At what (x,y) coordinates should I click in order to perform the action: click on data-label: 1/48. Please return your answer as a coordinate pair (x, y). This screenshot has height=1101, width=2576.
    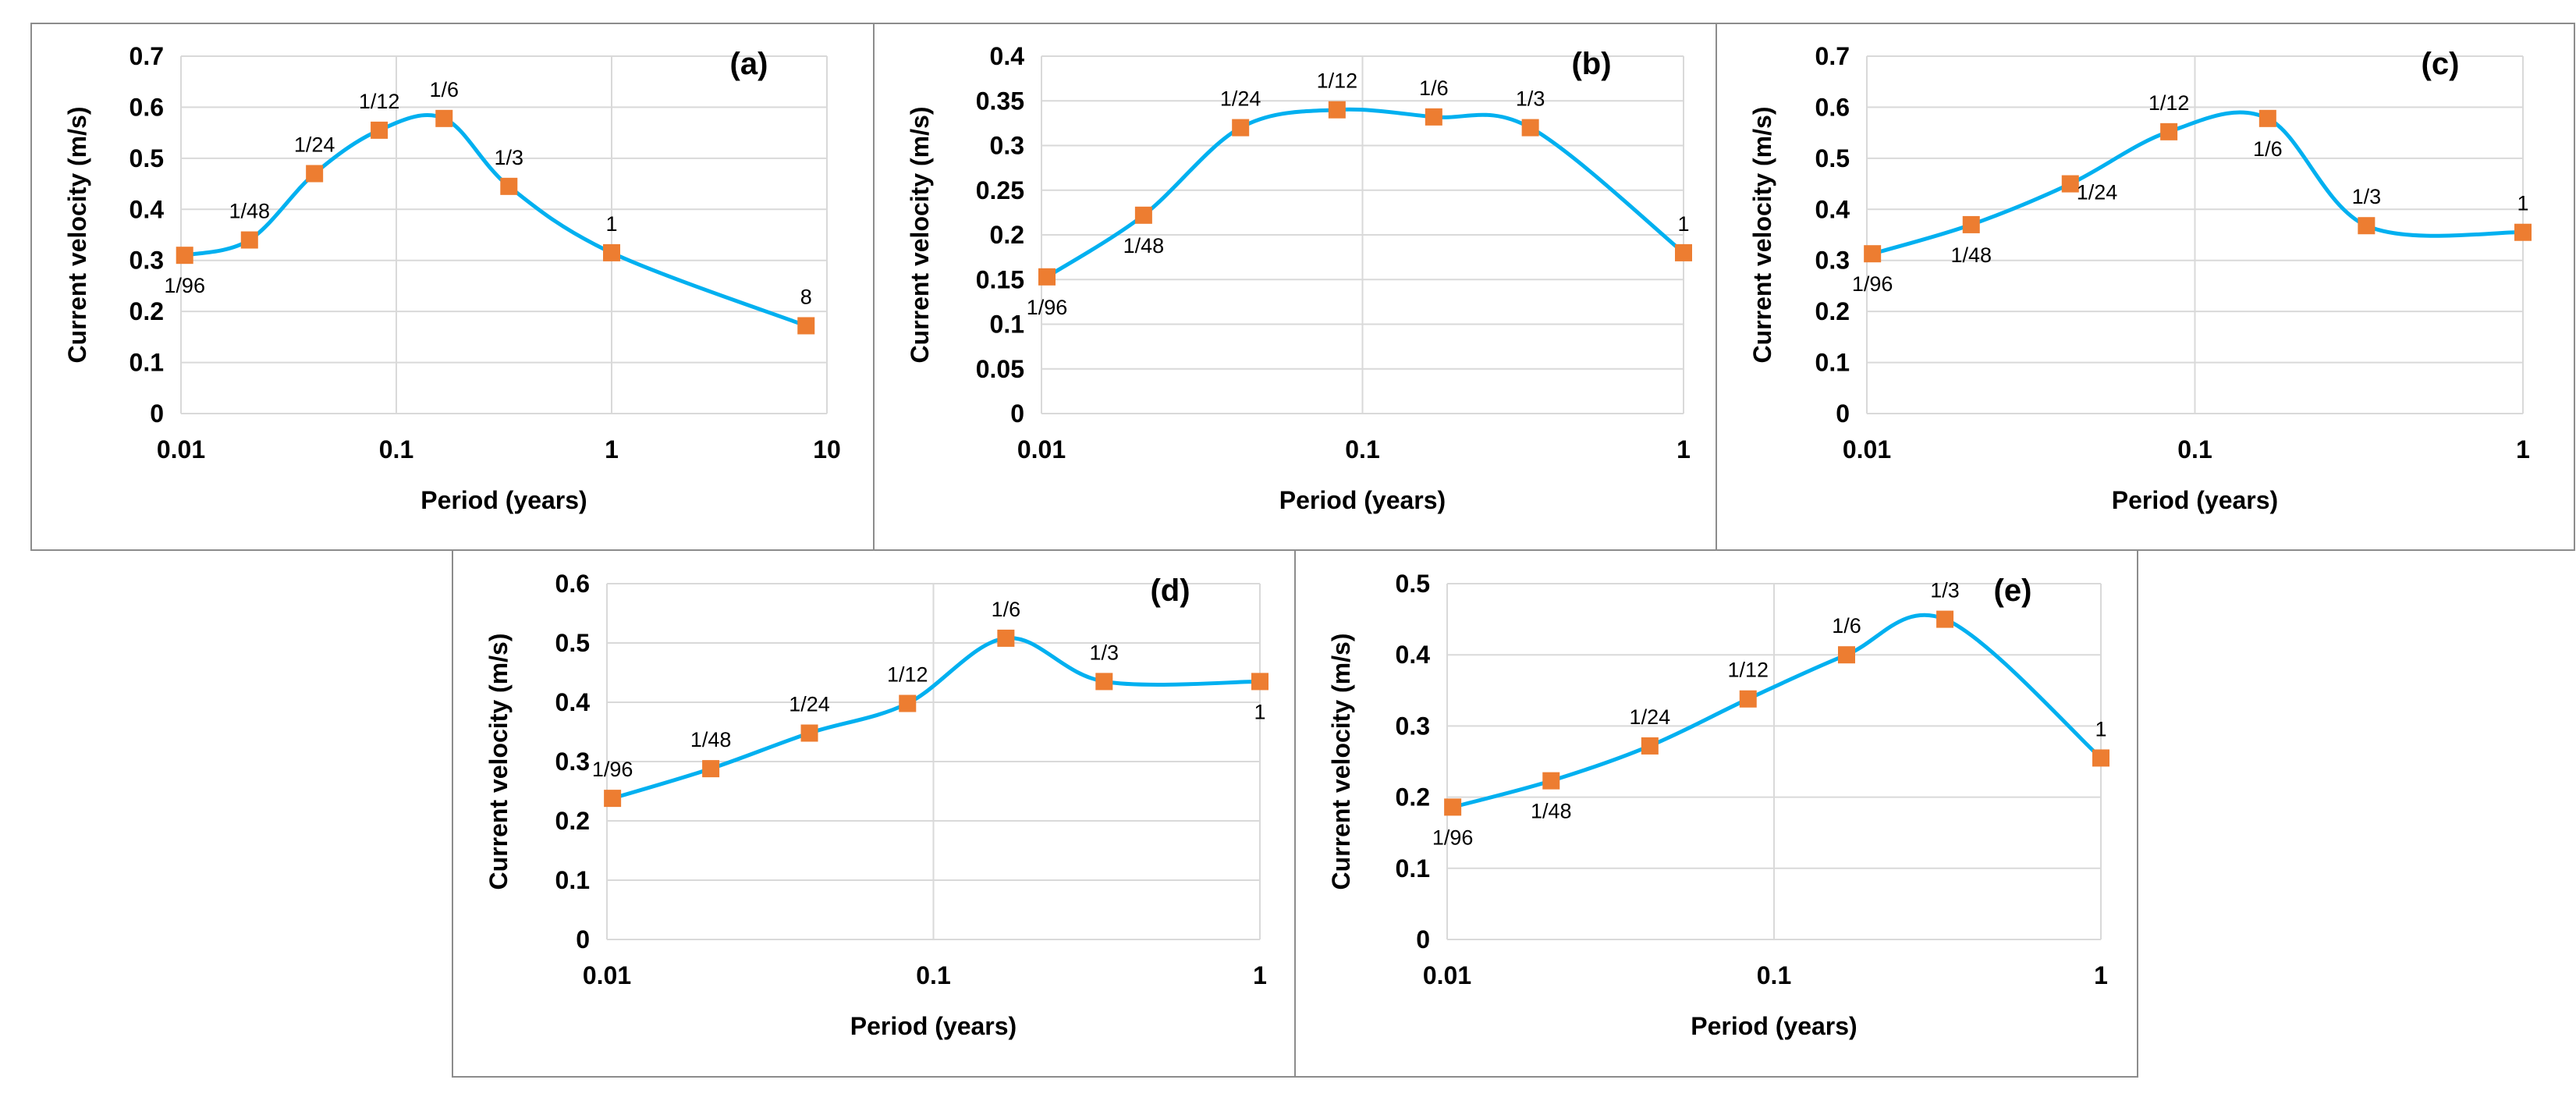
    Looking at the image, I should click on (1971, 255).